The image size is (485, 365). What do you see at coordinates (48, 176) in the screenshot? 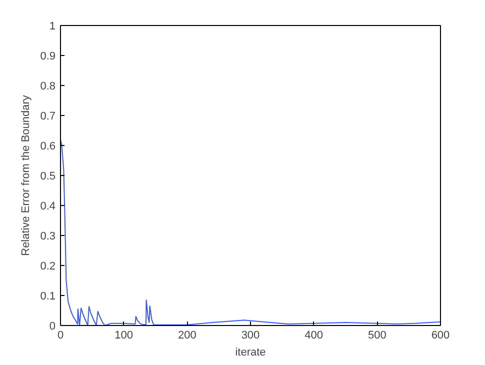
I see `y-tick-label: 0.5` at bounding box center [48, 176].